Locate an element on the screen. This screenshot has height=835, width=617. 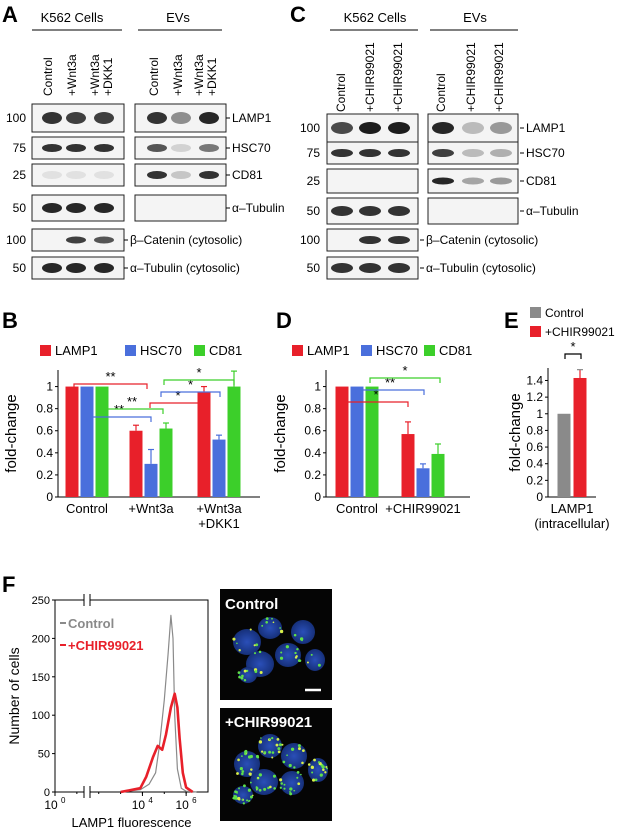
micrograph-label: Control is located at coordinates (251, 604).